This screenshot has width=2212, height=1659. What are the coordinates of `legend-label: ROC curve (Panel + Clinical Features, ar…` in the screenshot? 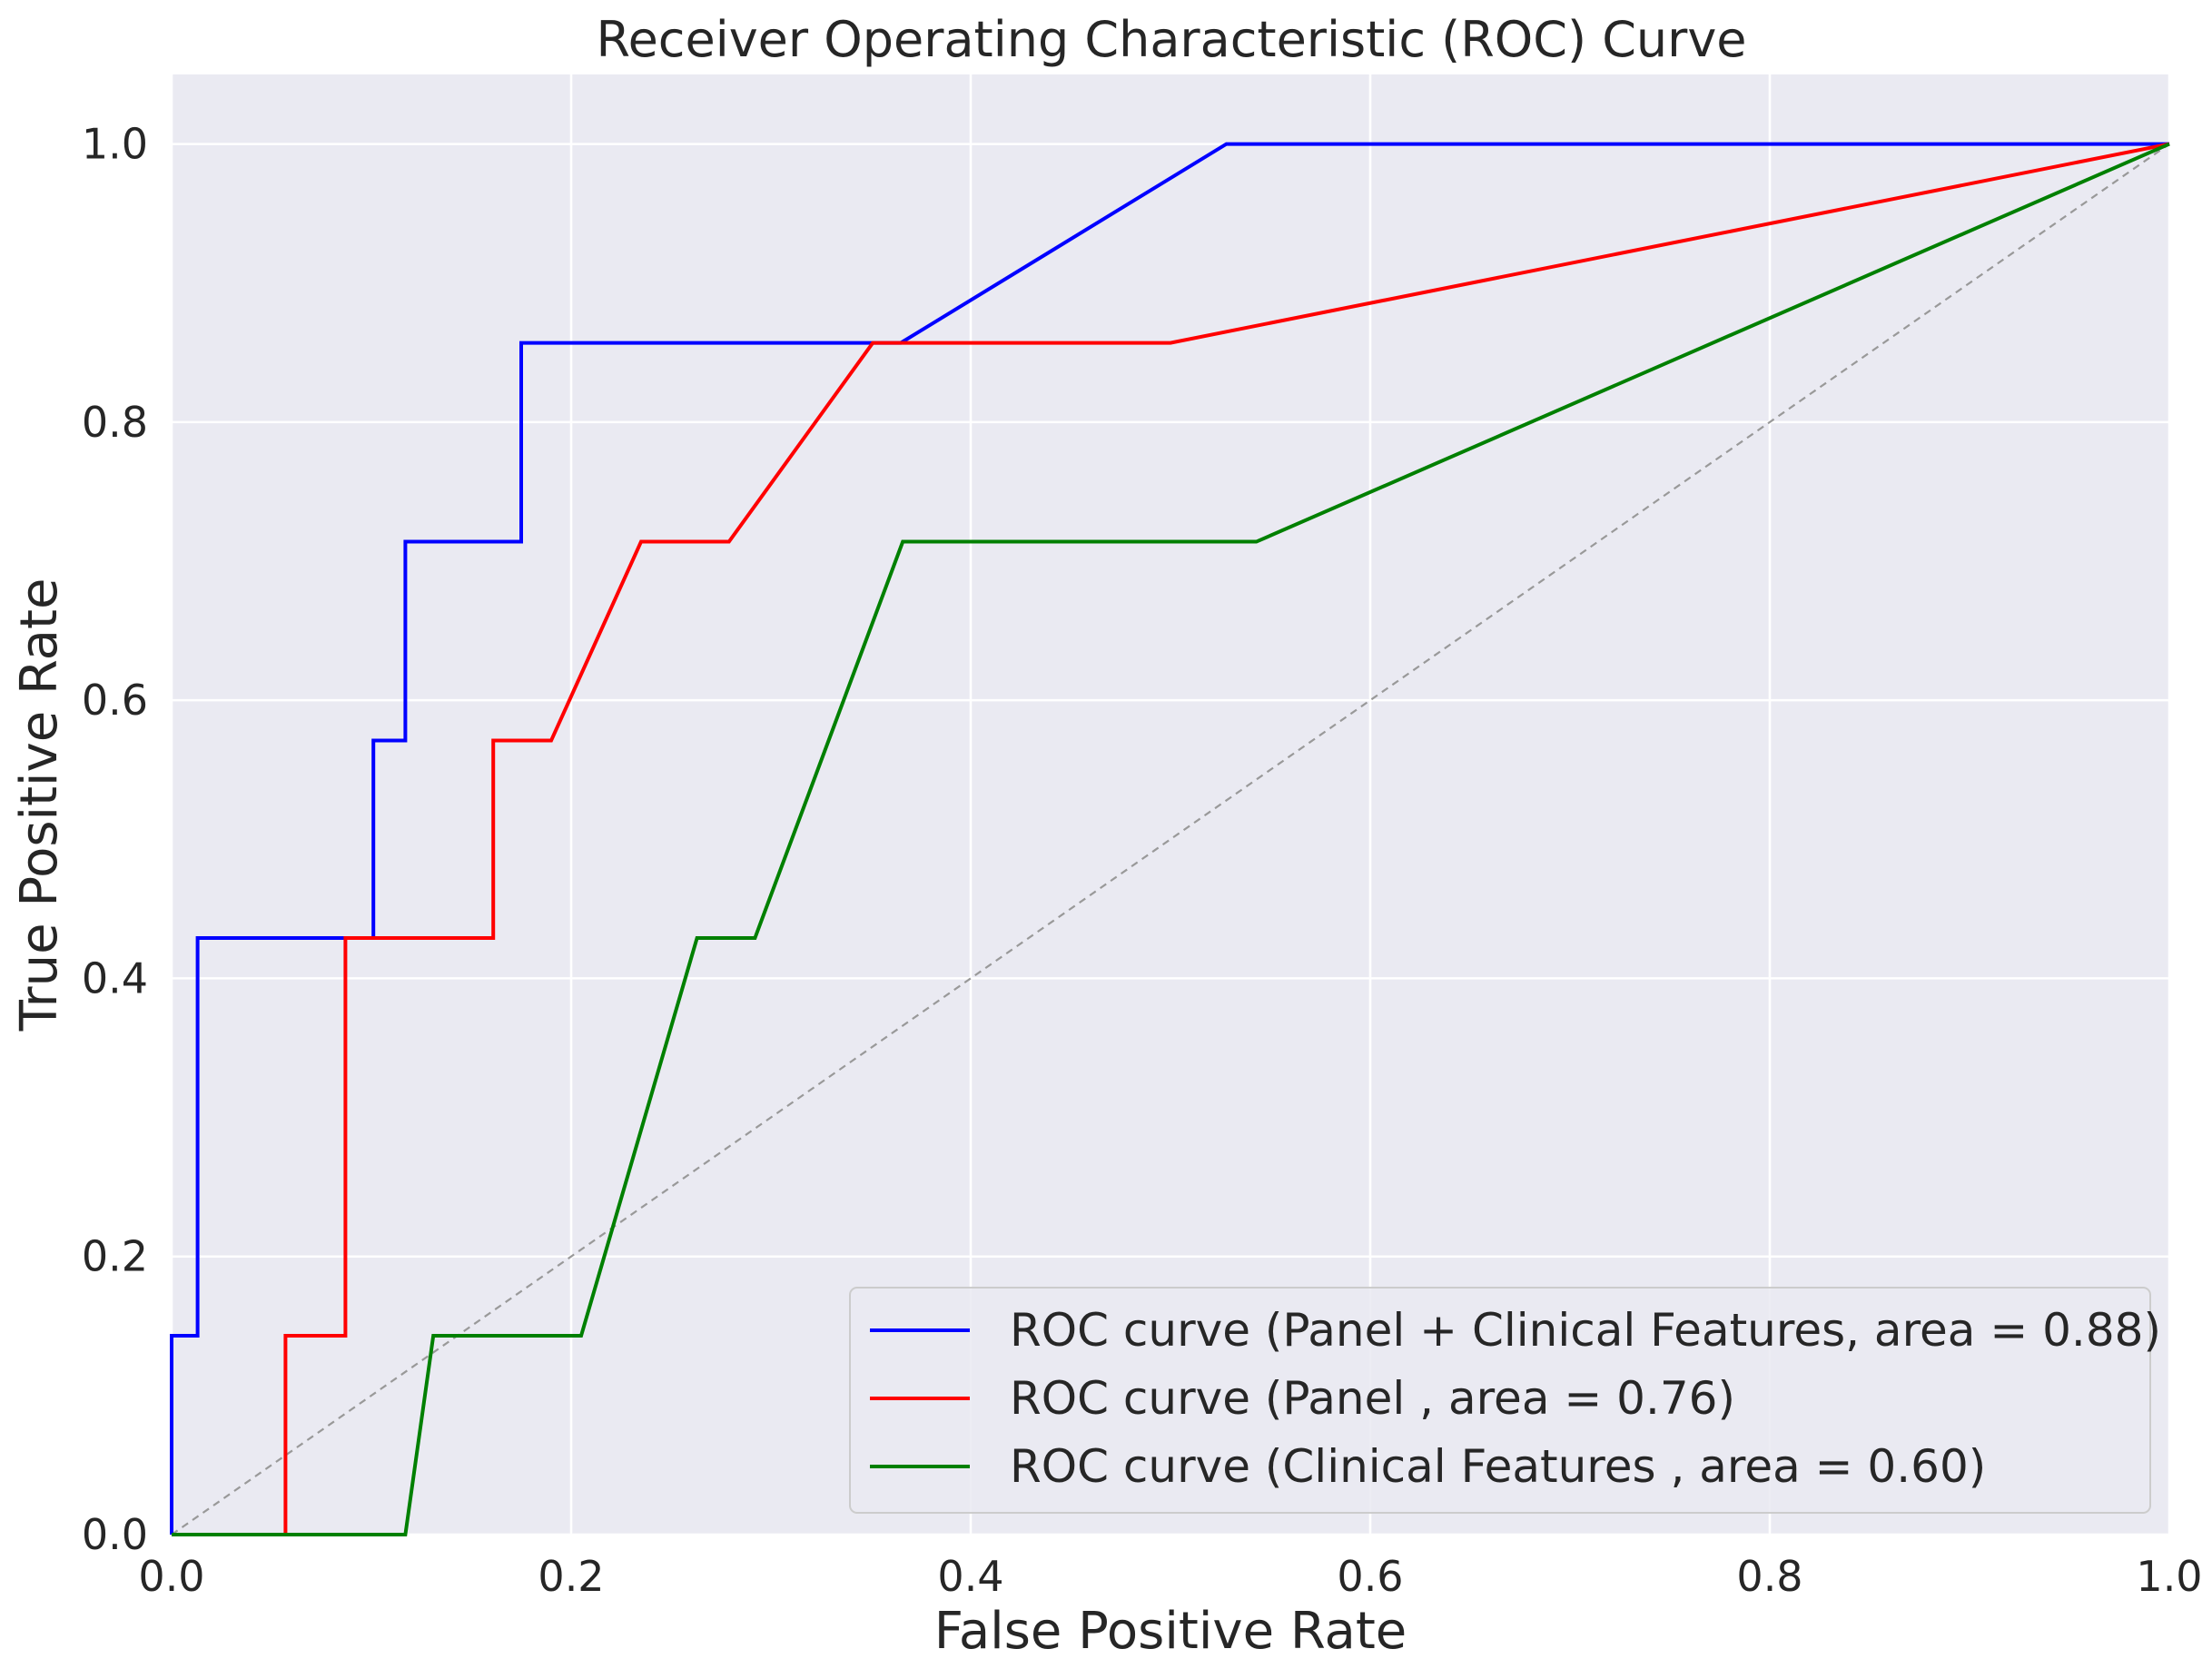 It's located at (1586, 1330).